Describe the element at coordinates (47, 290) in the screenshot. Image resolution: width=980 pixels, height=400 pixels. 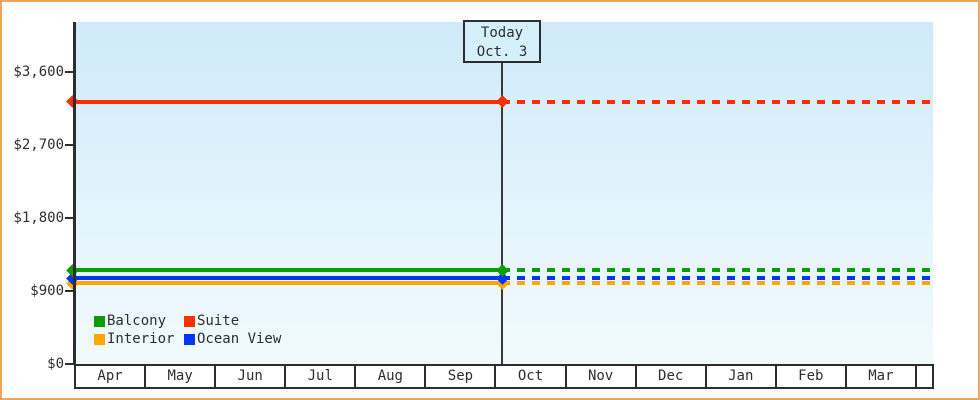
I see `y-axis-tick-label: $900` at that location.